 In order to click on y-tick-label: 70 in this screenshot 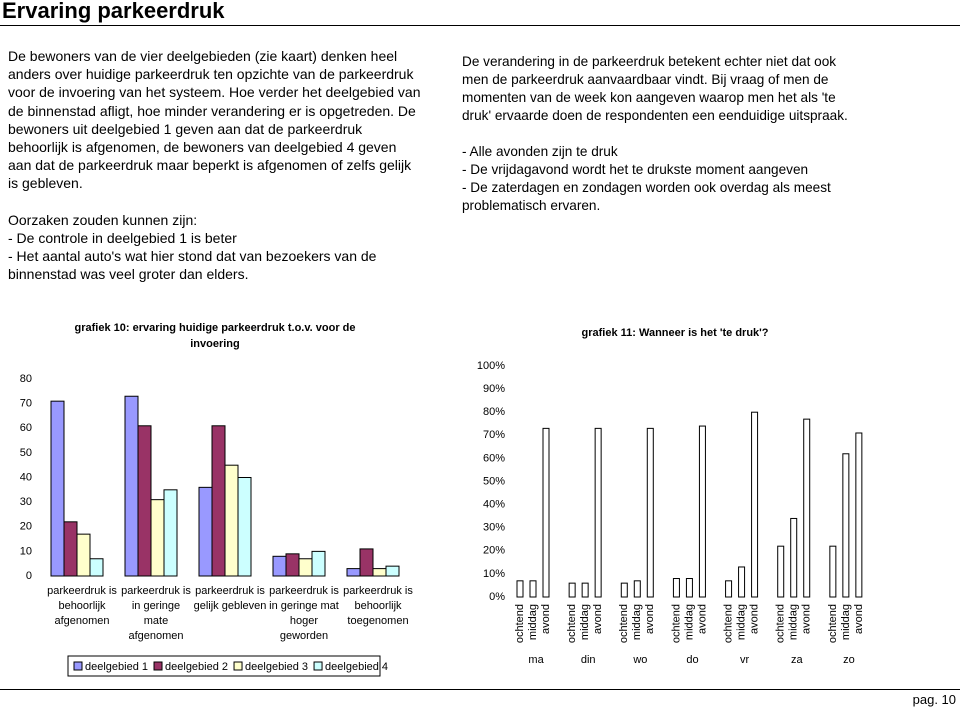, I will do `click(26, 404)`.